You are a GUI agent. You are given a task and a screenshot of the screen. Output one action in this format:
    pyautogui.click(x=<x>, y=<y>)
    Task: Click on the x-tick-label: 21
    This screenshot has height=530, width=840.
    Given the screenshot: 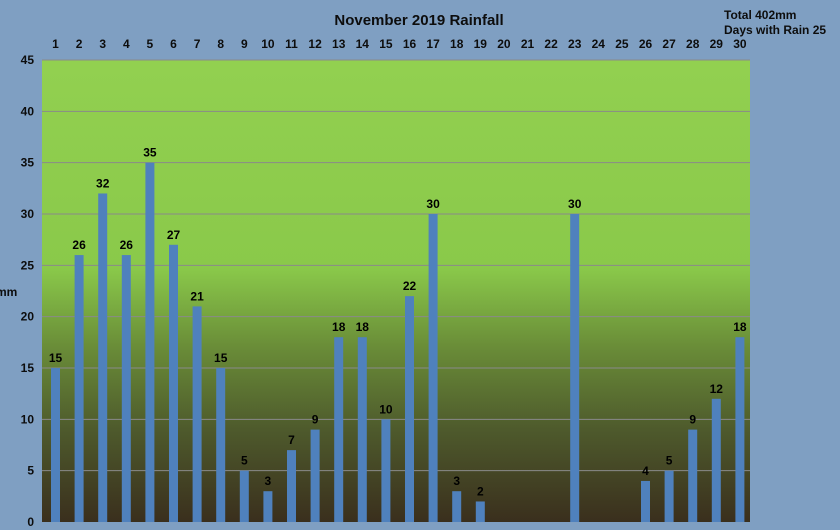 What is the action you would take?
    pyautogui.click(x=528, y=44)
    